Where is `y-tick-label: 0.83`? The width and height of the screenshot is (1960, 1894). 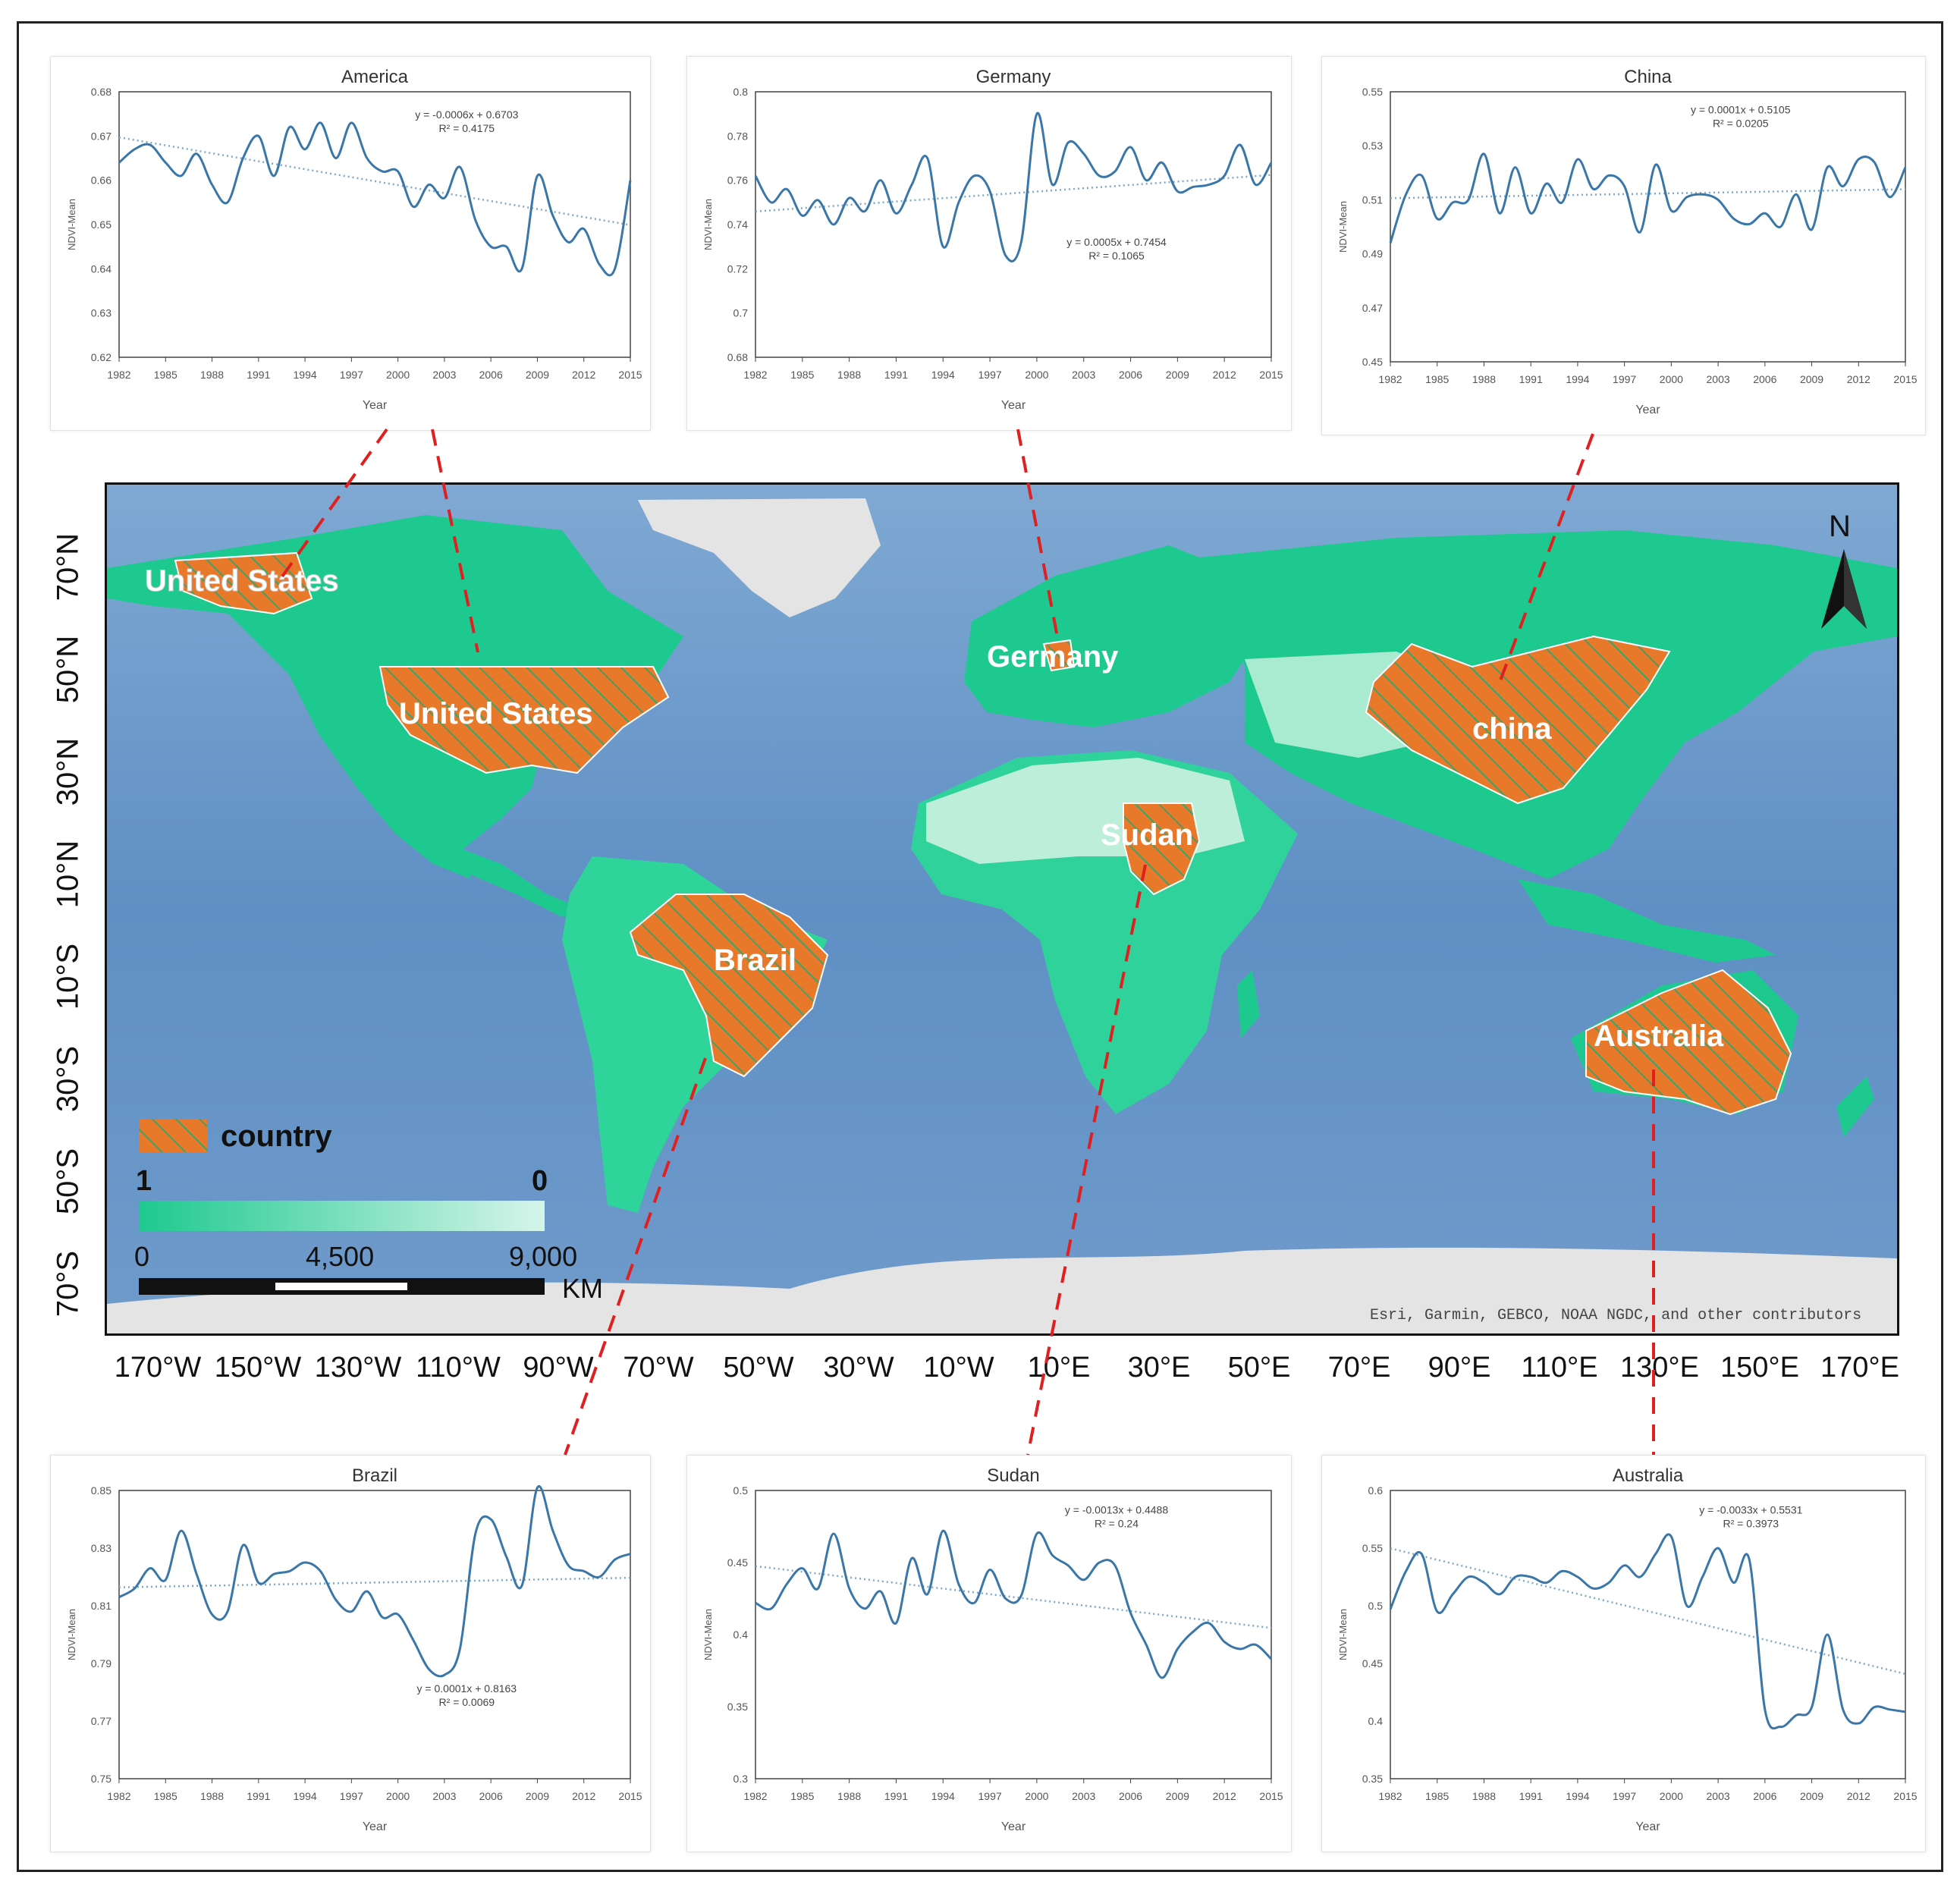 y-tick-label: 0.83 is located at coordinates (101, 1548).